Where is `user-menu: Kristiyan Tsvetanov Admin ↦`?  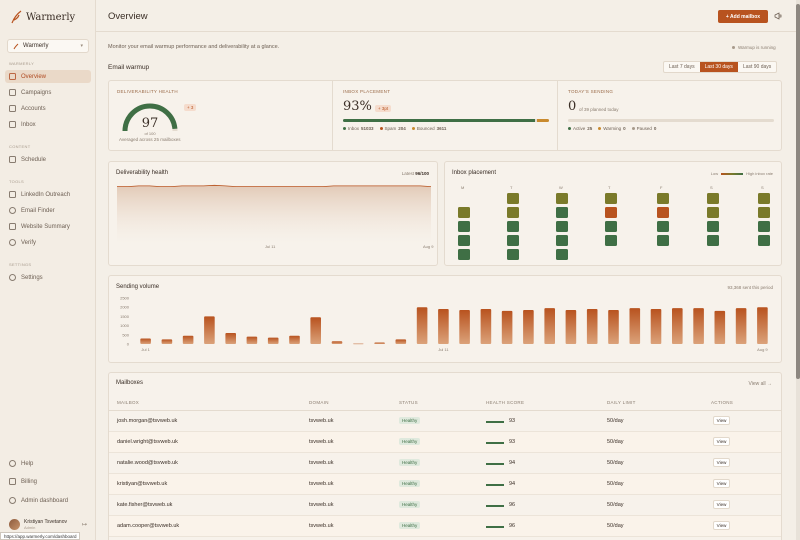 user-menu: Kristiyan Tsvetanov Admin ↦ is located at coordinates (48, 524).